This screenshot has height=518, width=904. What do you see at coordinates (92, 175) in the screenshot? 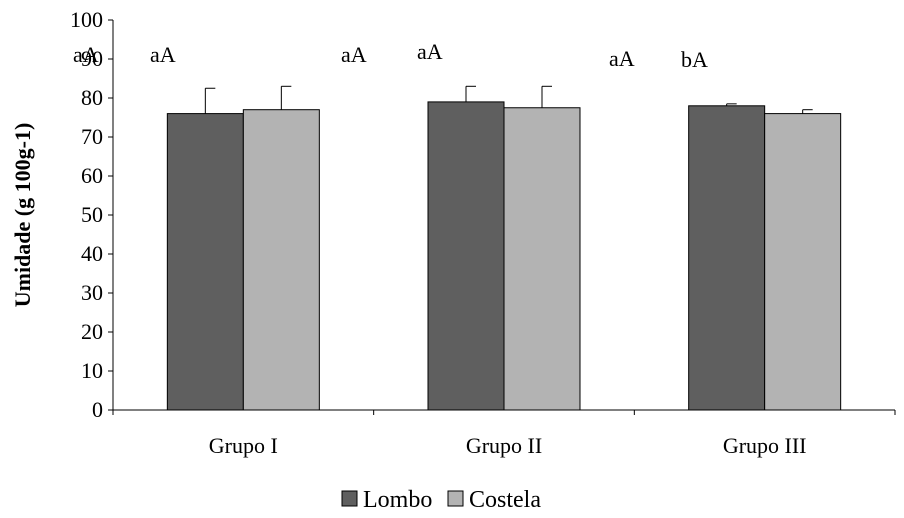
I see `y-tick-label: 60` at bounding box center [92, 175].